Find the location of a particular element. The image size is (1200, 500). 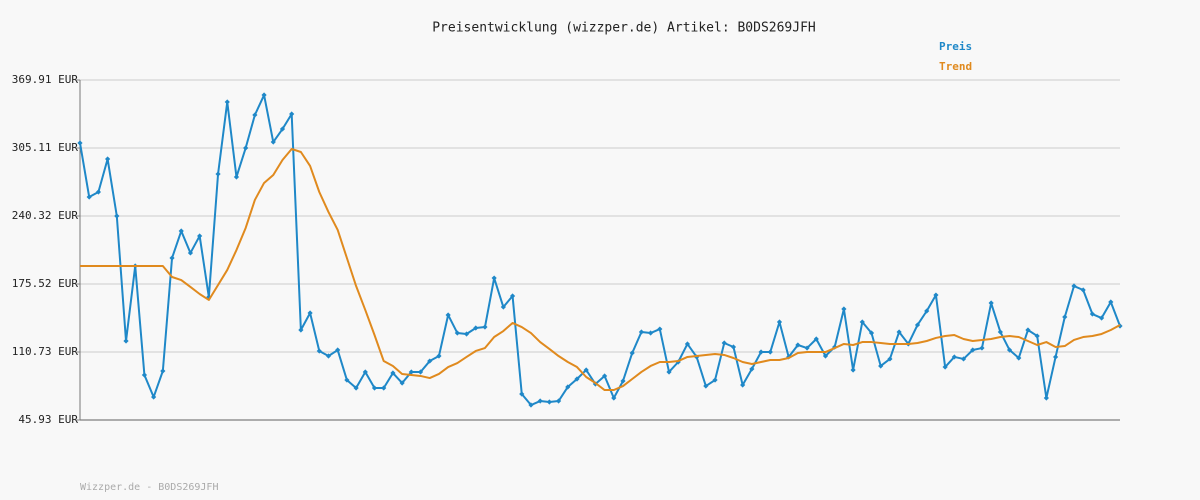

y-tick-label: 240.32 EUR is located at coordinates (45, 215).